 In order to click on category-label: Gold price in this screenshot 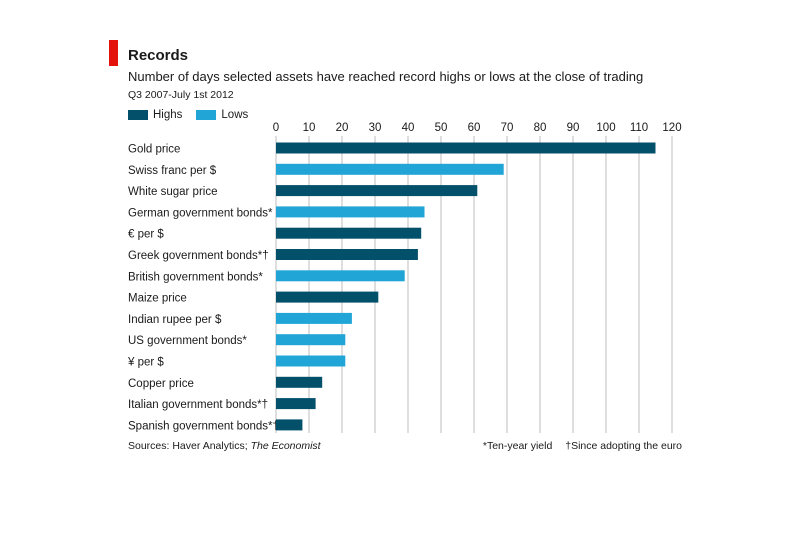, I will do `click(154, 150)`.